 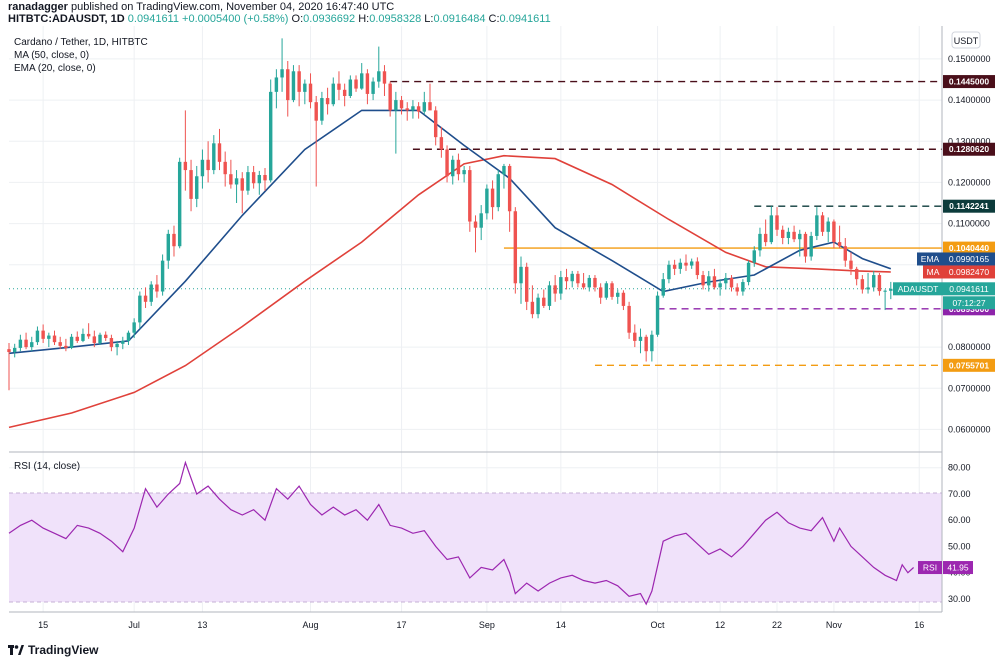 What do you see at coordinates (402, 625) in the screenshot?
I see `time-tick-label: 17` at bounding box center [402, 625].